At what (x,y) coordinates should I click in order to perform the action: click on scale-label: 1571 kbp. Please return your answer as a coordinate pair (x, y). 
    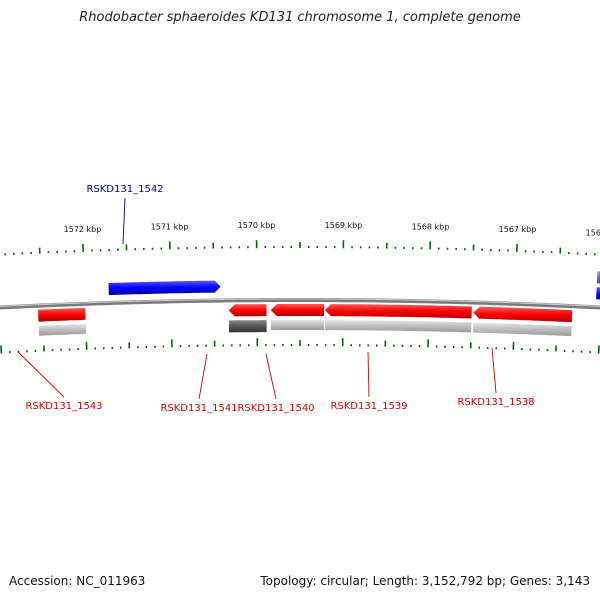
    Looking at the image, I should click on (170, 226).